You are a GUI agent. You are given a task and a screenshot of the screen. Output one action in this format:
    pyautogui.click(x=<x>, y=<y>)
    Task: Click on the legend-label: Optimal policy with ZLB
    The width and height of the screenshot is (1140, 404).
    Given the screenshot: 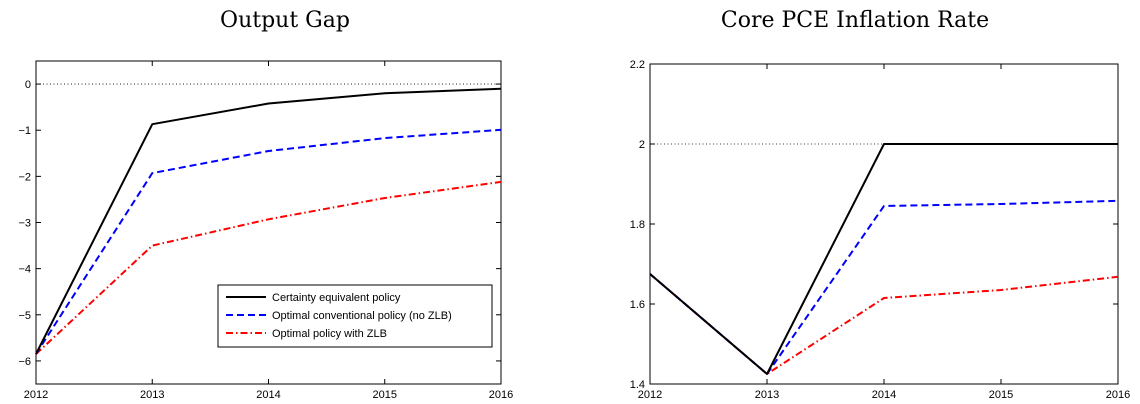 What is the action you would take?
    pyautogui.click(x=329, y=334)
    